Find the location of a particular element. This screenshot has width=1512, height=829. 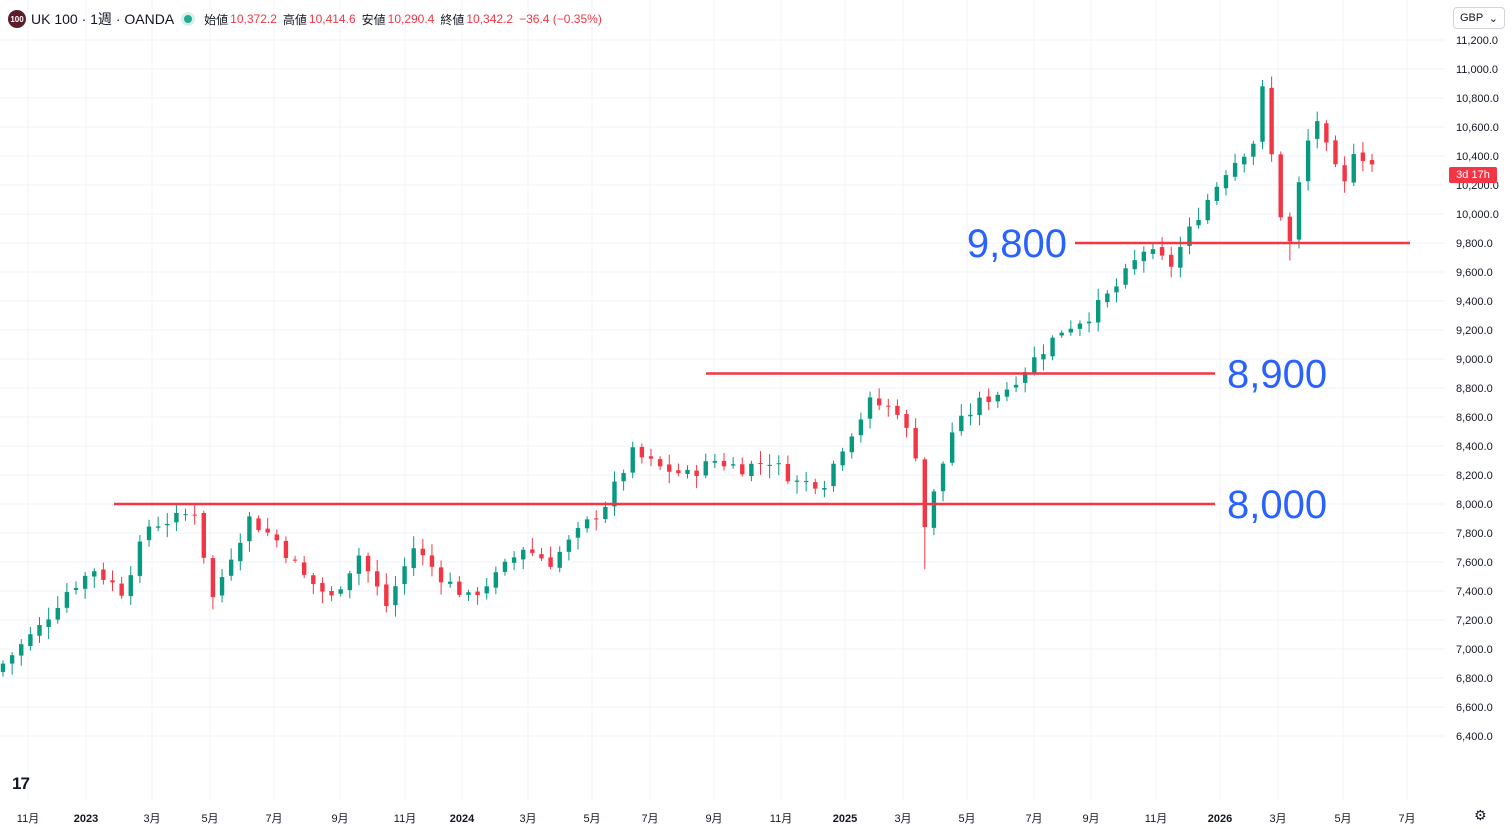

y-tick-label: 6,400.0 is located at coordinates (1474, 737).